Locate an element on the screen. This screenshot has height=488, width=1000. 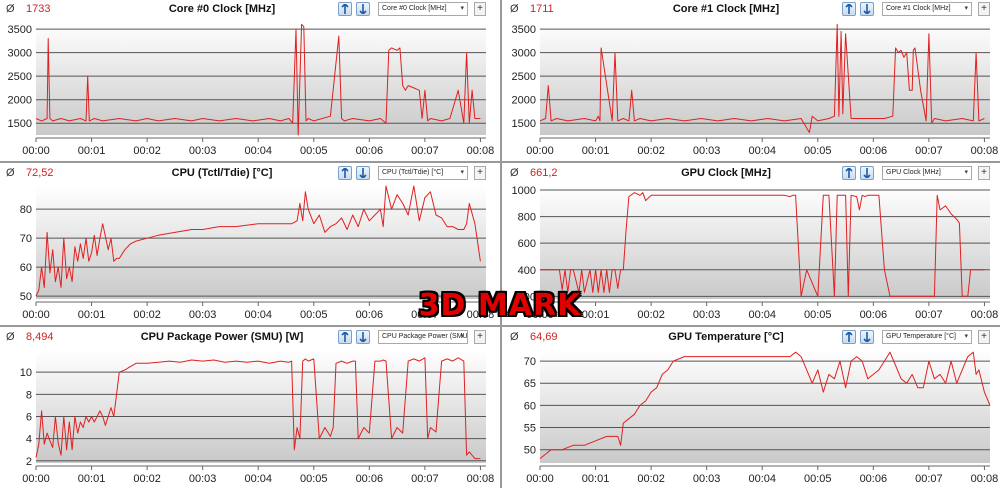
y-tick-label: 2 is located at coordinates (29, 462).